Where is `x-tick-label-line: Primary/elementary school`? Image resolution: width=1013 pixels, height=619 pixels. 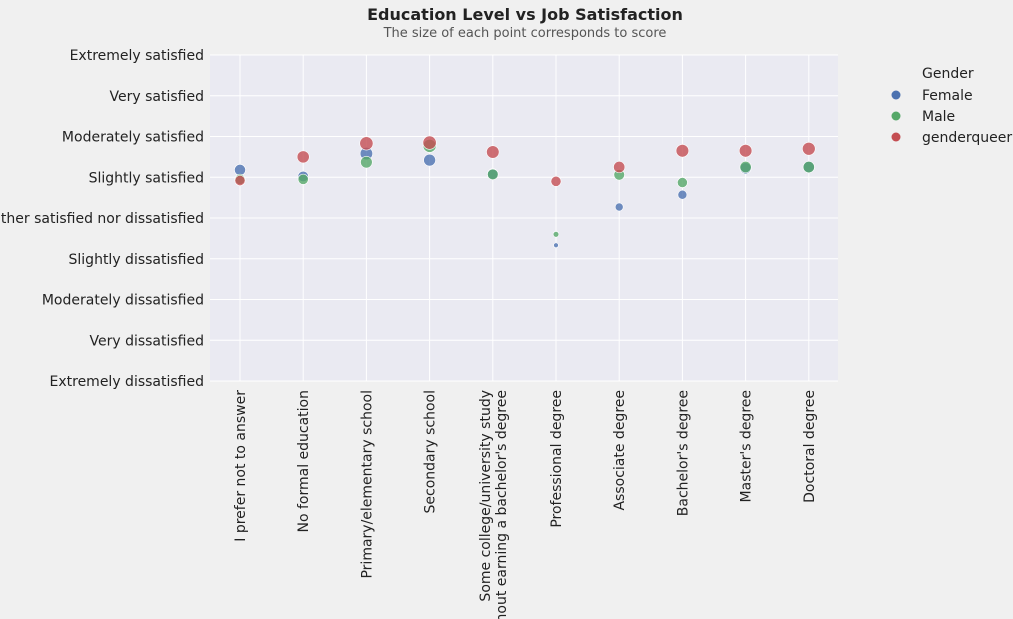 x-tick-label-line: Primary/elementary school is located at coordinates (367, 484).